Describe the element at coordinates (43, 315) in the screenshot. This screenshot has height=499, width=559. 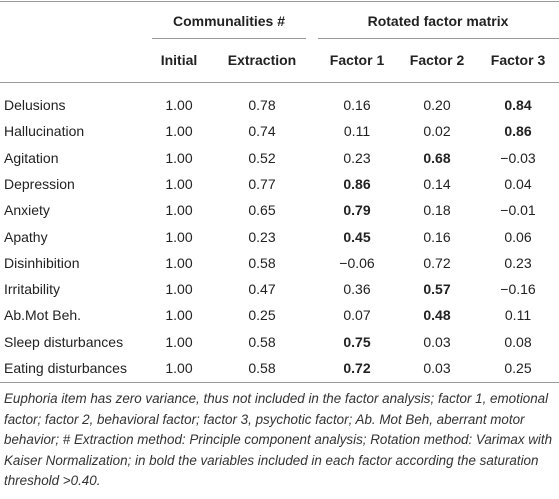
I see `row-label: Ab.Mot Beh.` at that location.